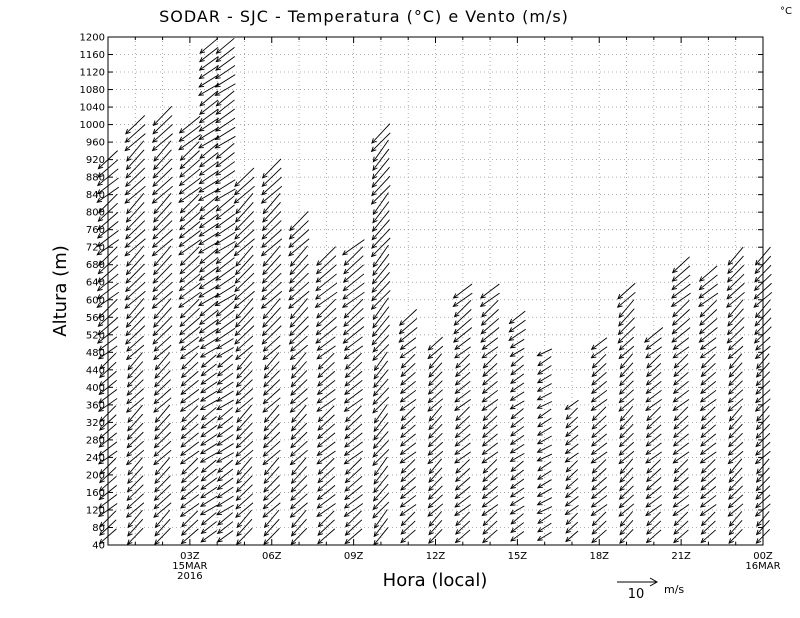  What do you see at coordinates (95, 493) in the screenshot?
I see `y-tick-label: 160` at bounding box center [95, 493].